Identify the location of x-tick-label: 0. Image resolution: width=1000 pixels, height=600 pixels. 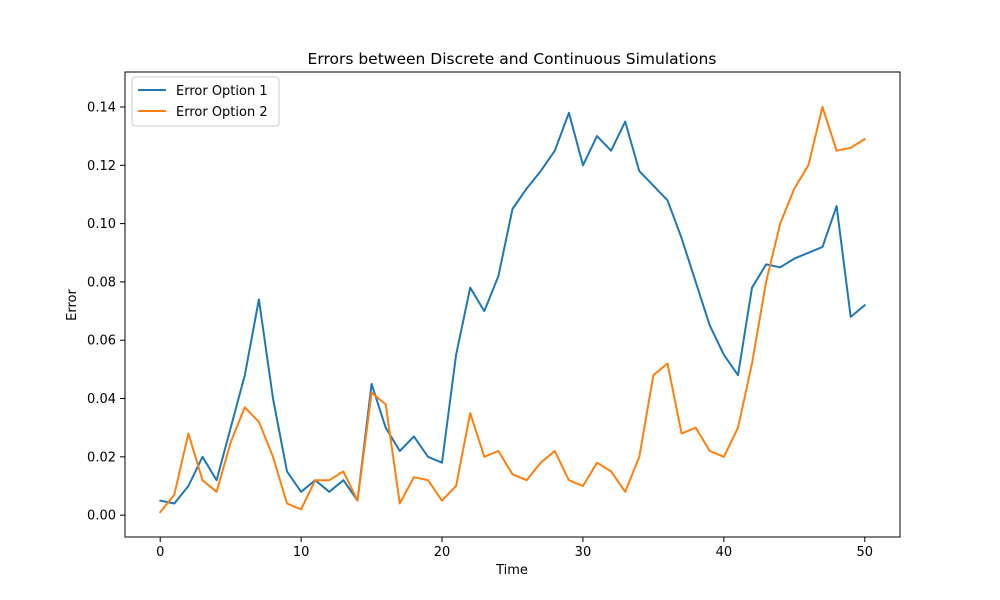
(160, 552).